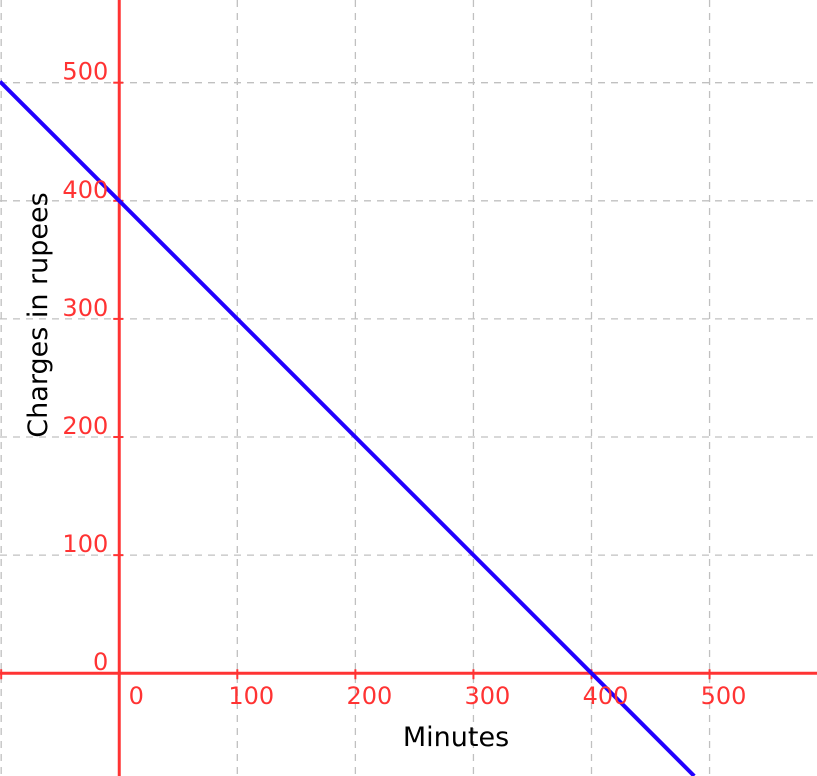 This screenshot has height=776, width=817. I want to click on y-tick-label: 300, so click(85, 308).